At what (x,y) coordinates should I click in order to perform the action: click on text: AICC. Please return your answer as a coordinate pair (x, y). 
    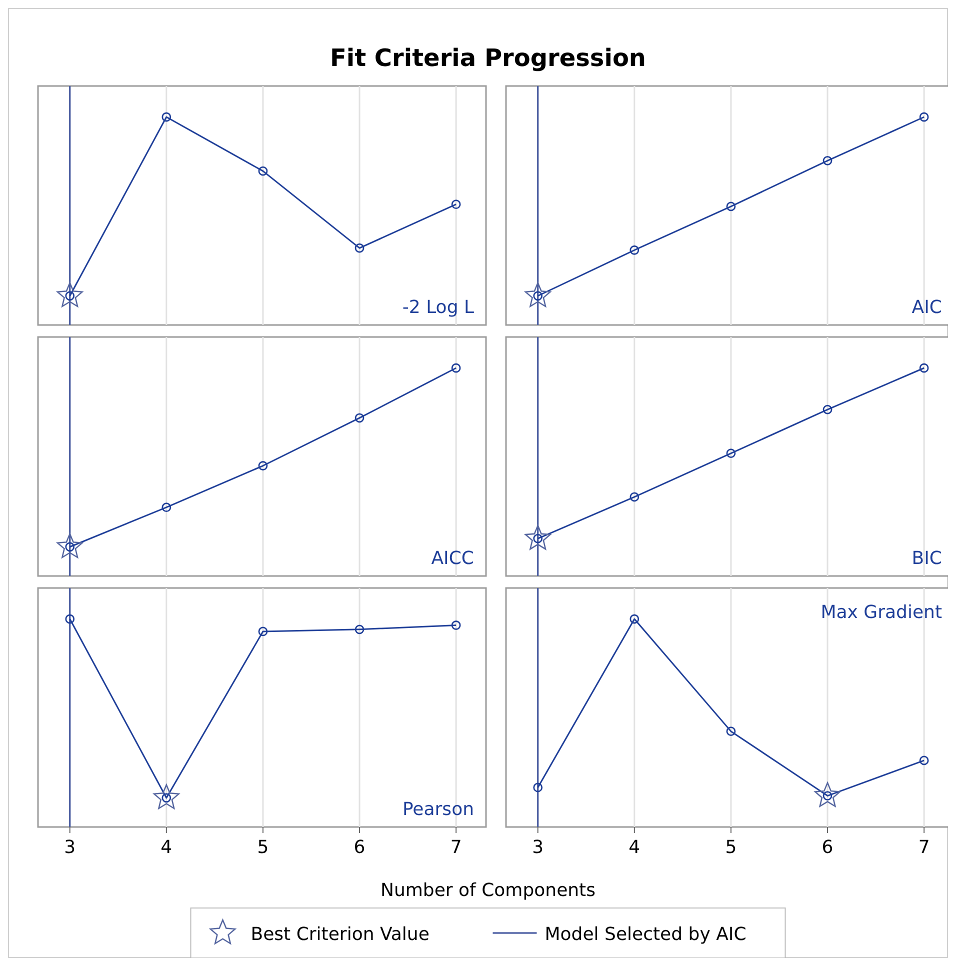
    Looking at the image, I should click on (452, 558).